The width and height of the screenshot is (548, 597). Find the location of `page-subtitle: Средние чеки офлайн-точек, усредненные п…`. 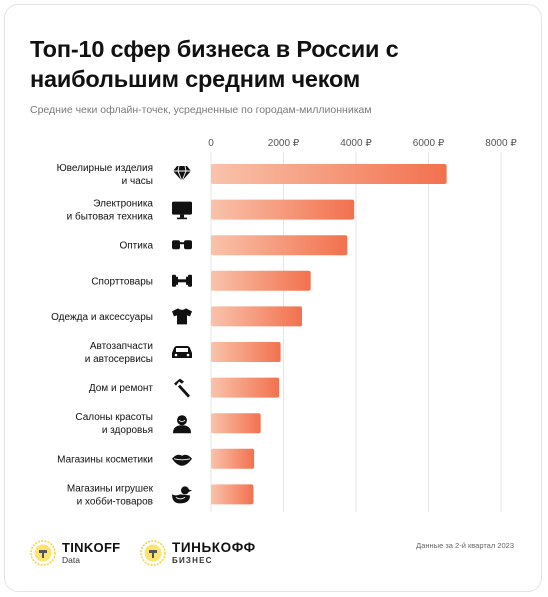

page-subtitle: Средние чеки офлайн-точек, усредненные п… is located at coordinates (201, 110).